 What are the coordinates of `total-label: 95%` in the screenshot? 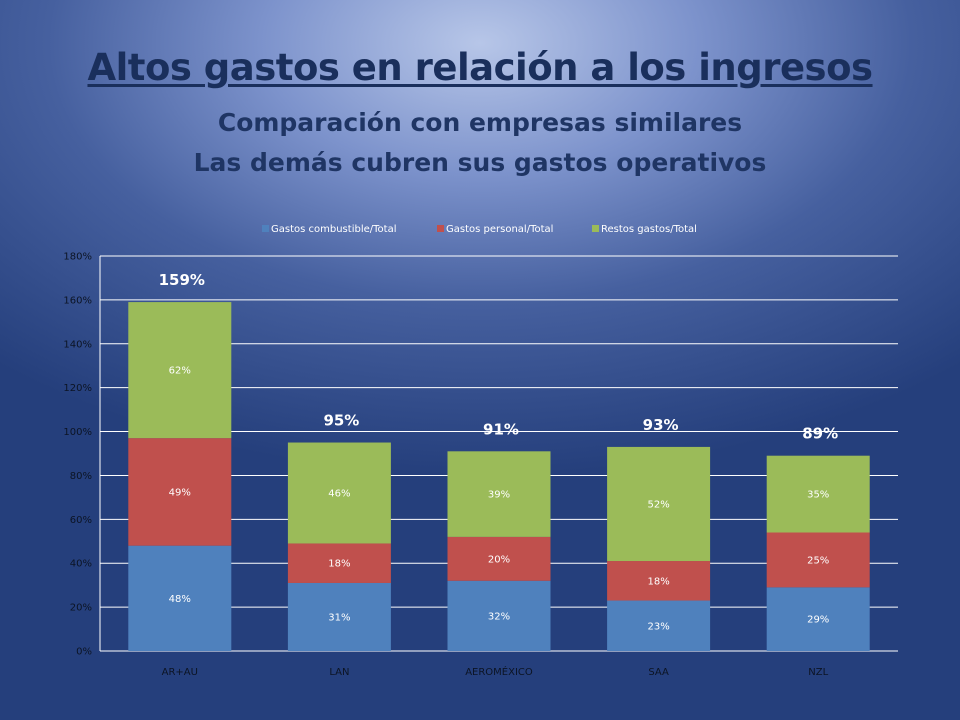 It's located at (341, 421).